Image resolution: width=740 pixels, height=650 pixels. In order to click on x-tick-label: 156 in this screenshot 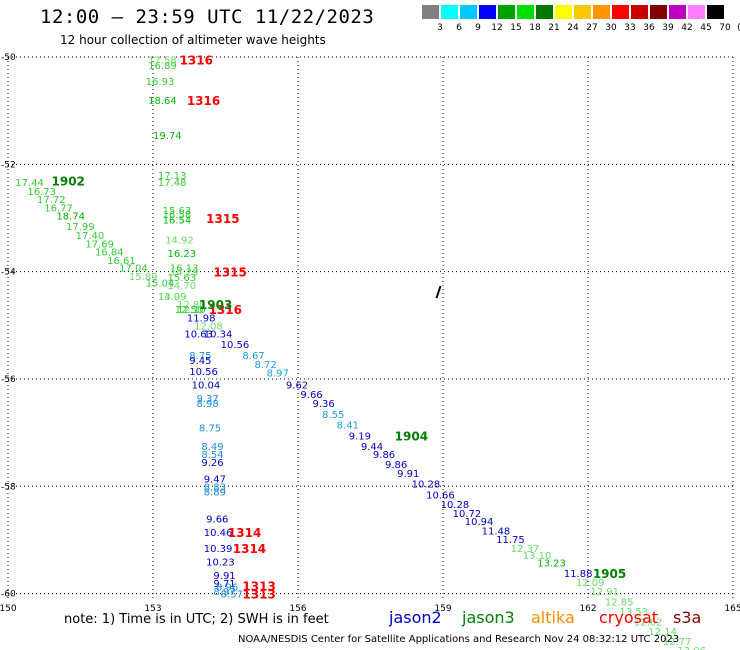, I will do `click(297, 609)`.